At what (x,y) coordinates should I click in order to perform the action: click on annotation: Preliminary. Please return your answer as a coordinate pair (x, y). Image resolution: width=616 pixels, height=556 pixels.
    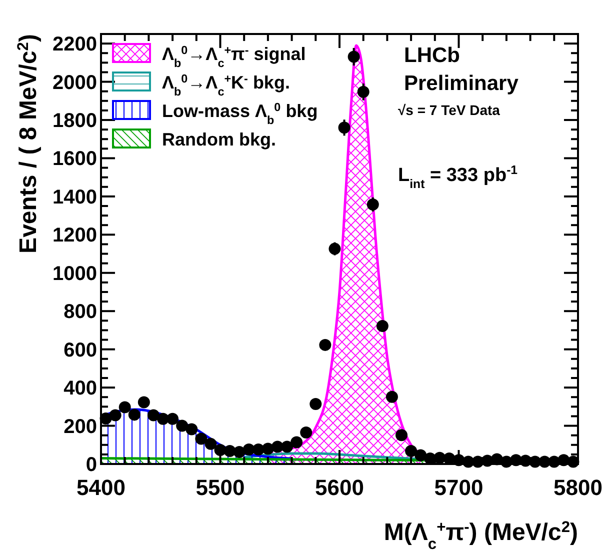
    Looking at the image, I should click on (461, 83).